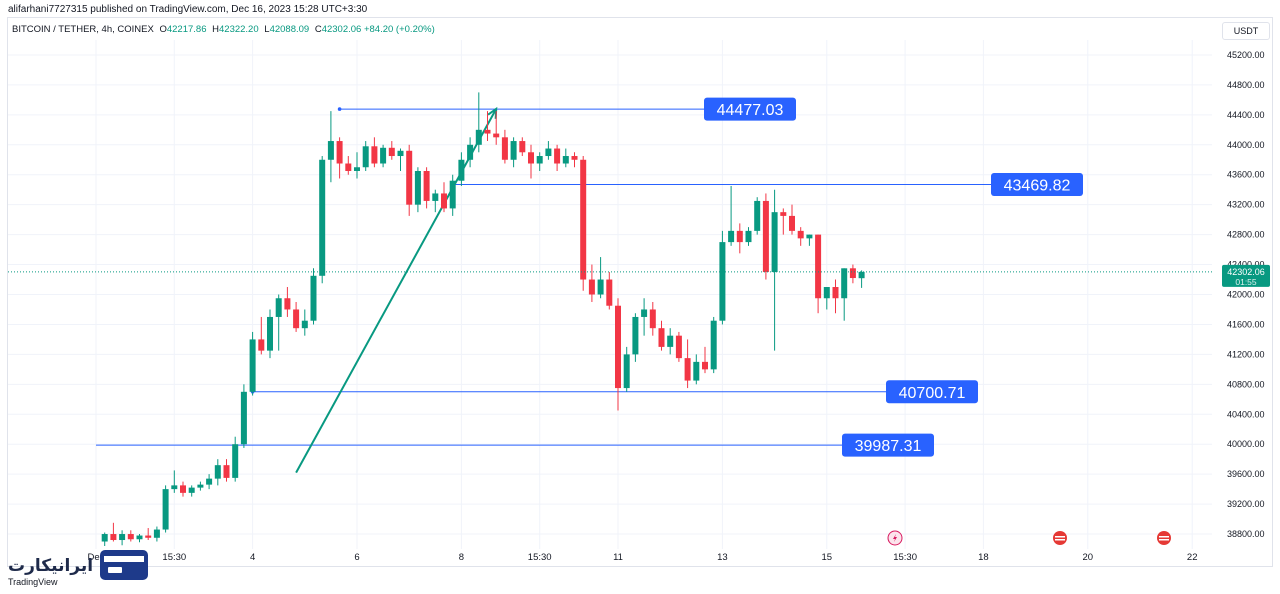 This screenshot has height=594, width=1280. What do you see at coordinates (278, 307) in the screenshot?
I see `candle-body` at bounding box center [278, 307].